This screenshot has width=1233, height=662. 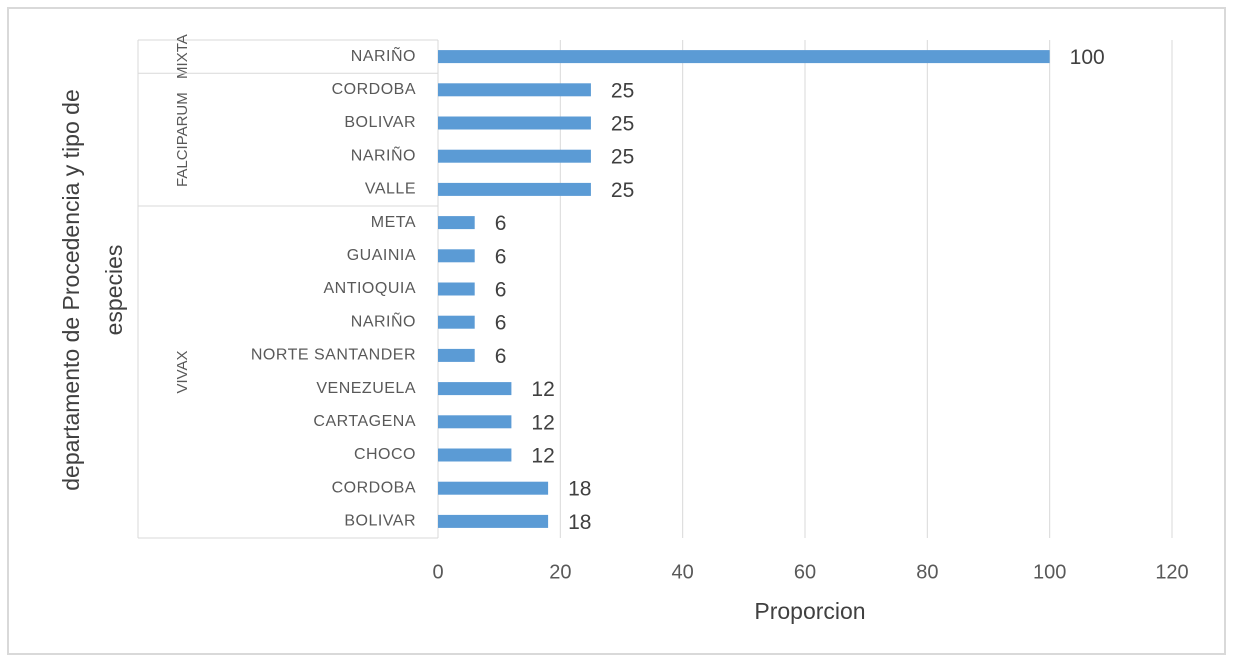 What do you see at coordinates (809, 611) in the screenshot?
I see `x-axis-title: Proporcion` at bounding box center [809, 611].